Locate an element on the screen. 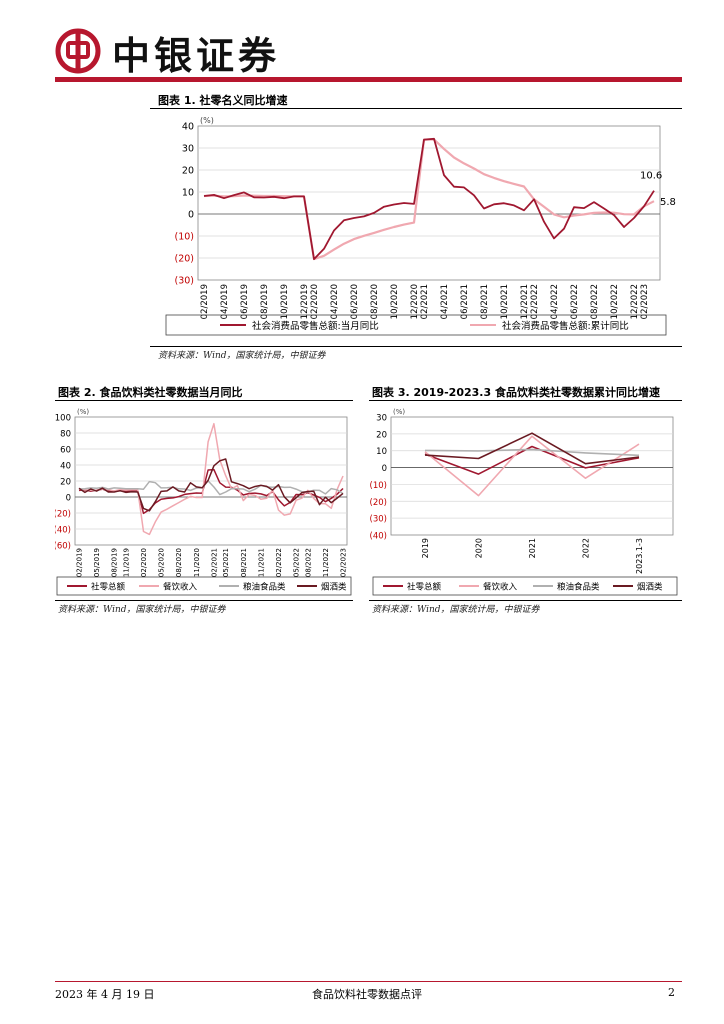 The width and height of the screenshot is (724, 1024). y-tick-label: 60 is located at coordinates (65, 451).